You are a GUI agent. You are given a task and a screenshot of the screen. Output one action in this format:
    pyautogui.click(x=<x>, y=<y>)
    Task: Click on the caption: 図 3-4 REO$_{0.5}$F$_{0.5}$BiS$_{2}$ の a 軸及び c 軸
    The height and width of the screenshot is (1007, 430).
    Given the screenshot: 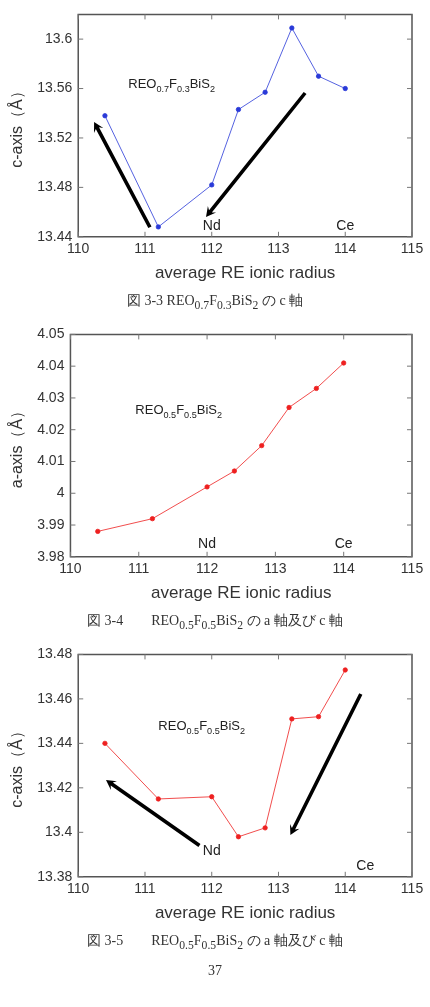 What is the action you would take?
    pyautogui.click(x=215, y=623)
    